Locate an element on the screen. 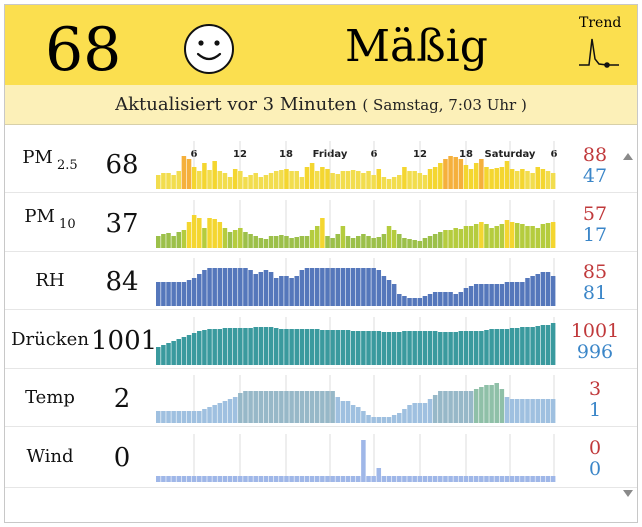 Image resolution: width=642 pixels, height=527 pixels. scroll-up-icon is located at coordinates (628, 156).